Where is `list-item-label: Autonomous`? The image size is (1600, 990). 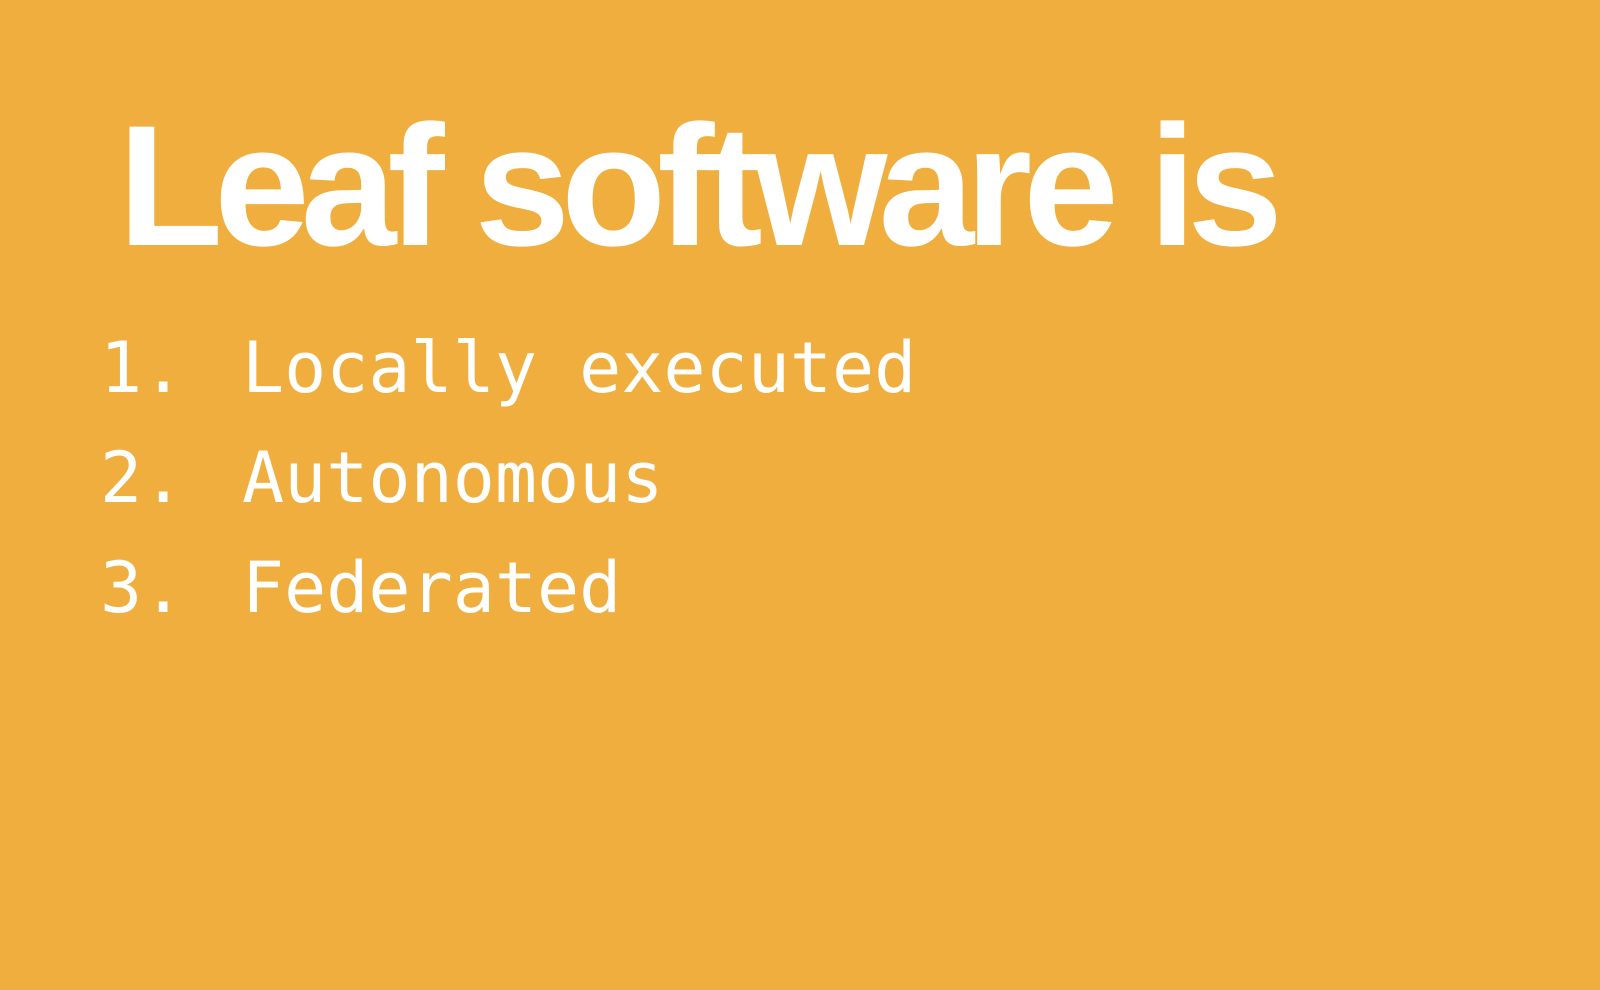 list-item-label: Autonomous is located at coordinates (453, 478).